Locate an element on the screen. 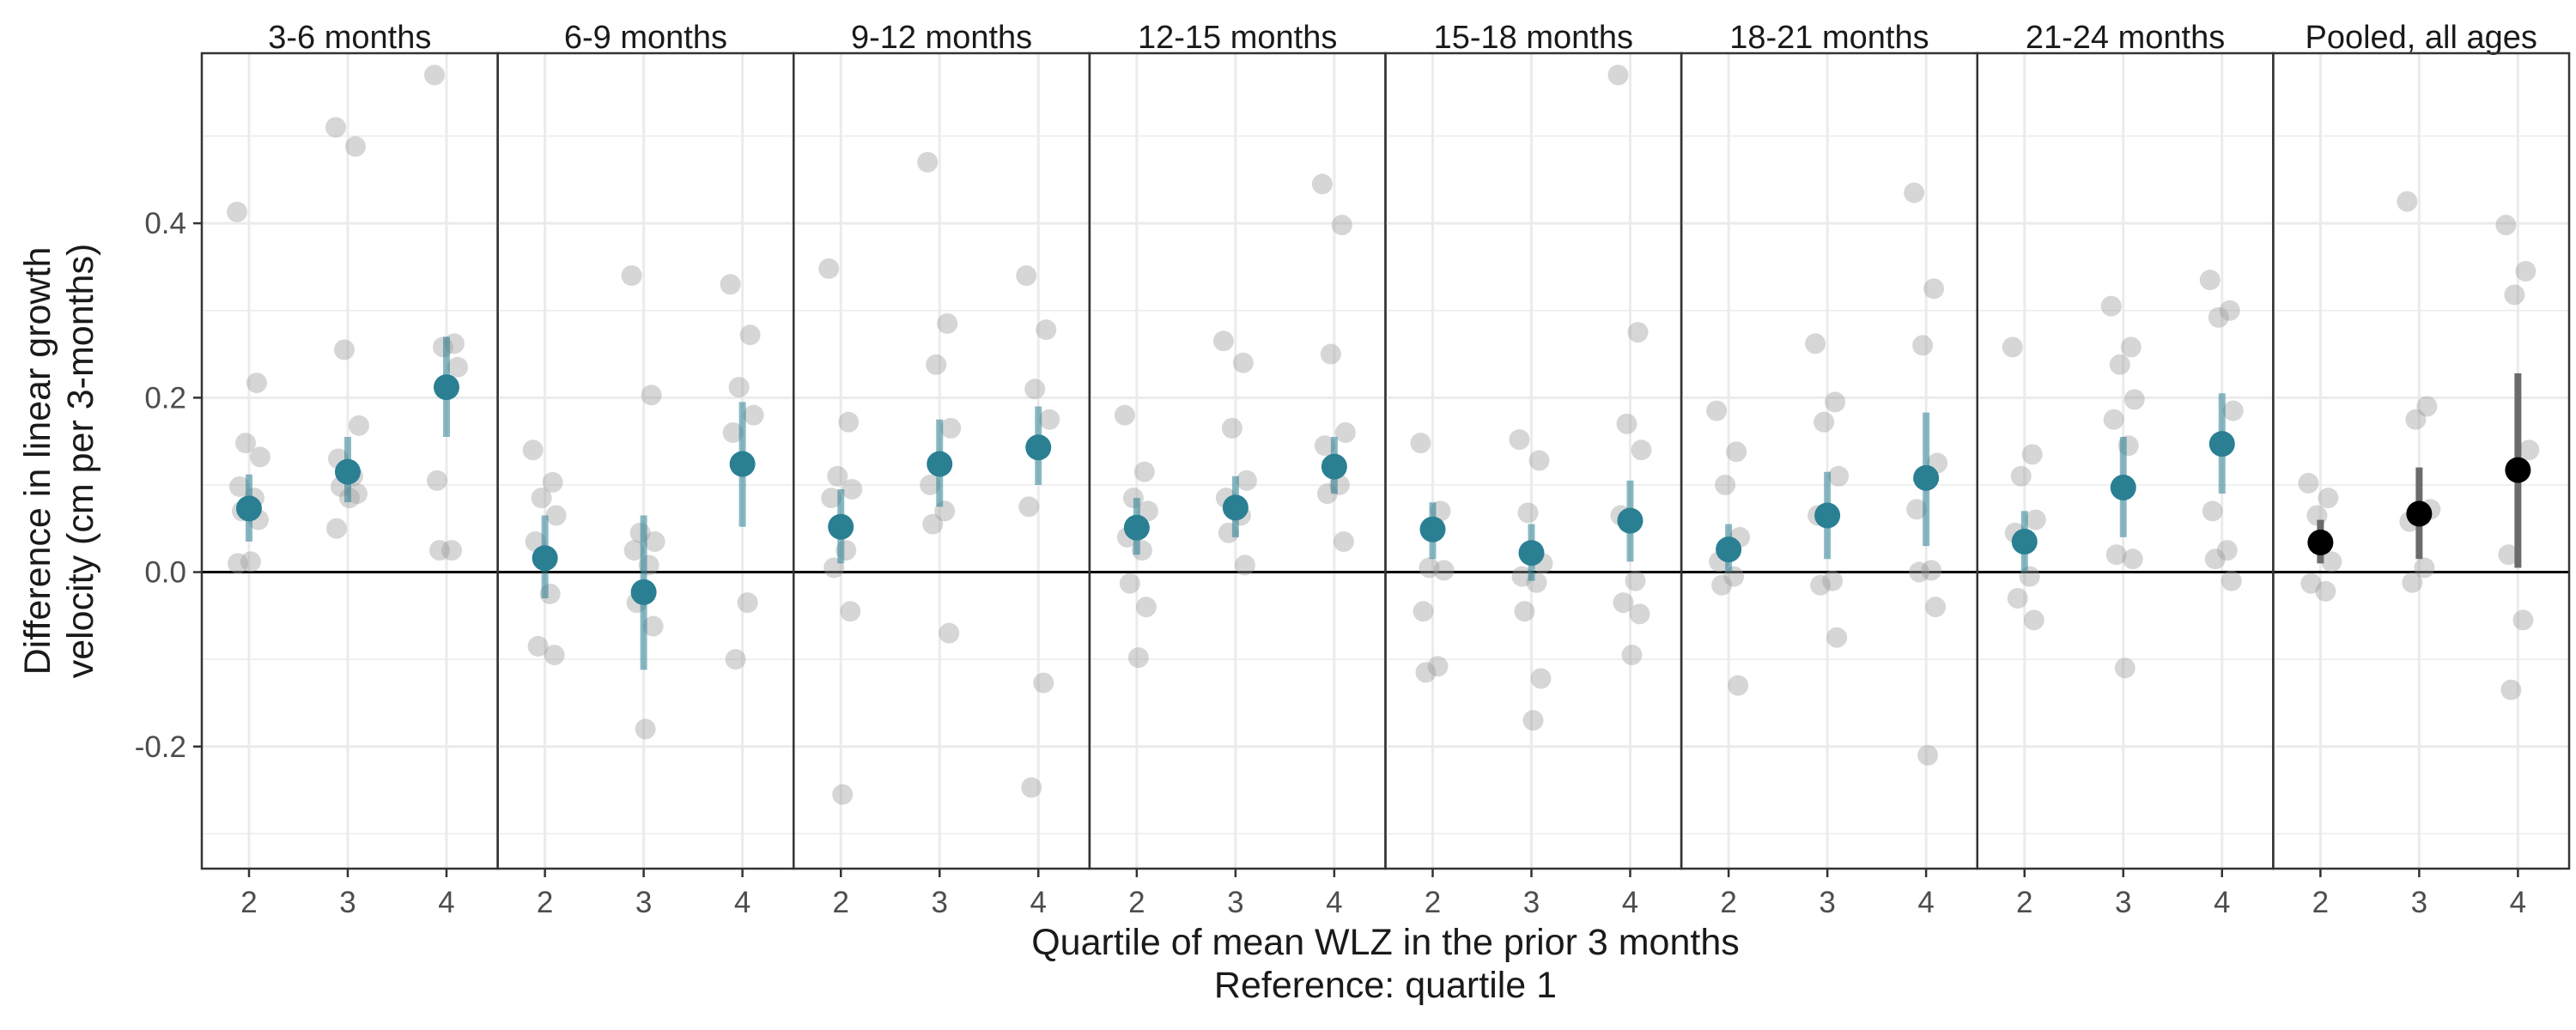 This screenshot has height=1030, width=2576. y-axis-title-line: velocity (cm per 3-months) is located at coordinates (80, 461).